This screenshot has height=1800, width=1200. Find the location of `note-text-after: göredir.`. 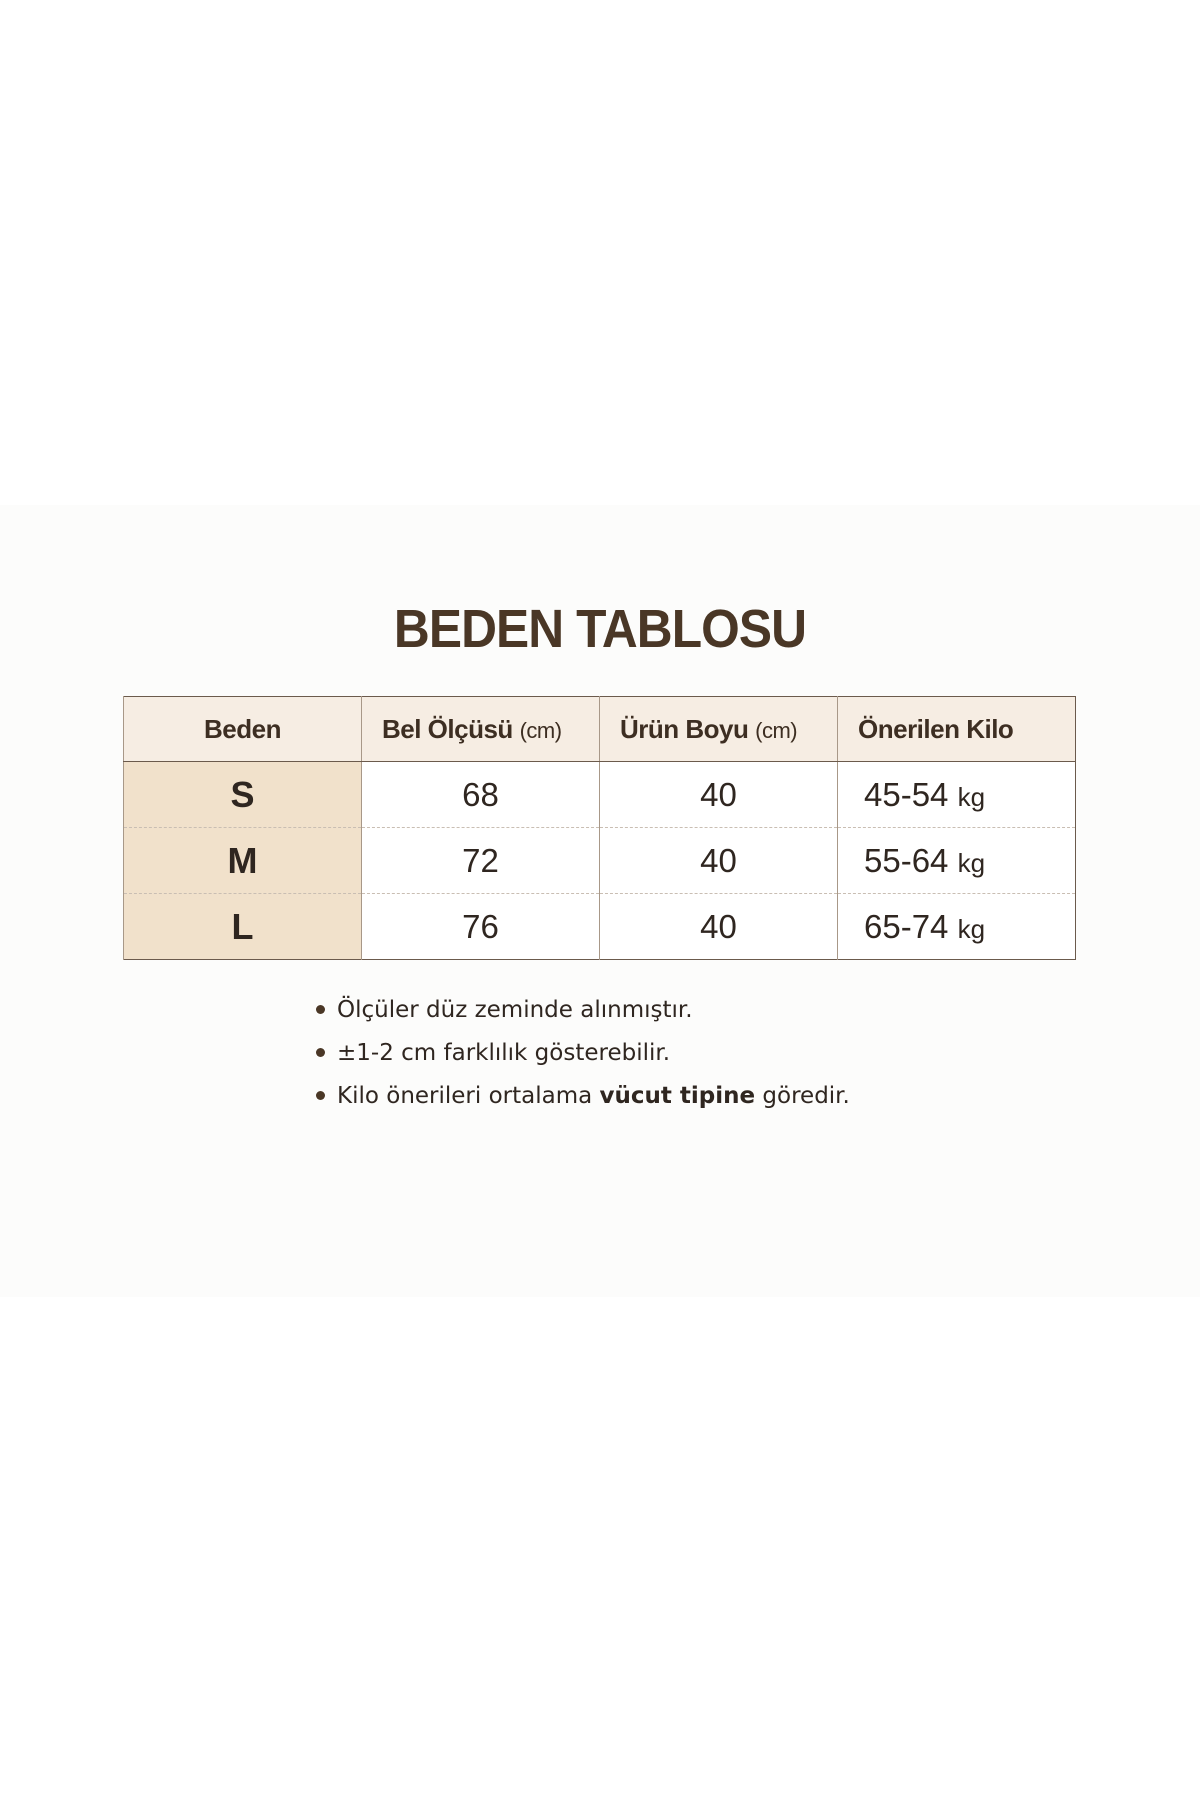

note-text-after: göredir. is located at coordinates (802, 1095).